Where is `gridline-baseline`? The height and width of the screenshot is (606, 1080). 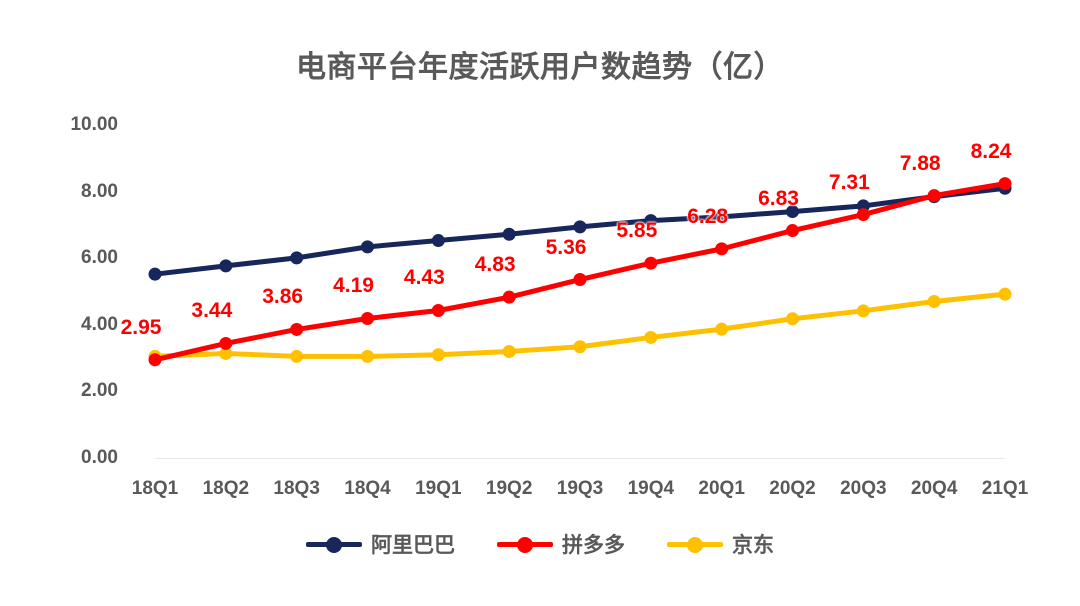
gridline-baseline is located at coordinates (580, 458).